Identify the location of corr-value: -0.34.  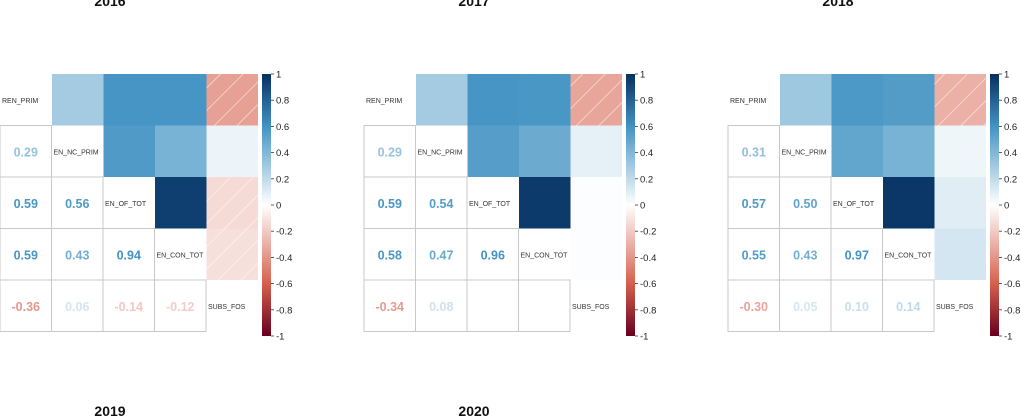
(390, 307).